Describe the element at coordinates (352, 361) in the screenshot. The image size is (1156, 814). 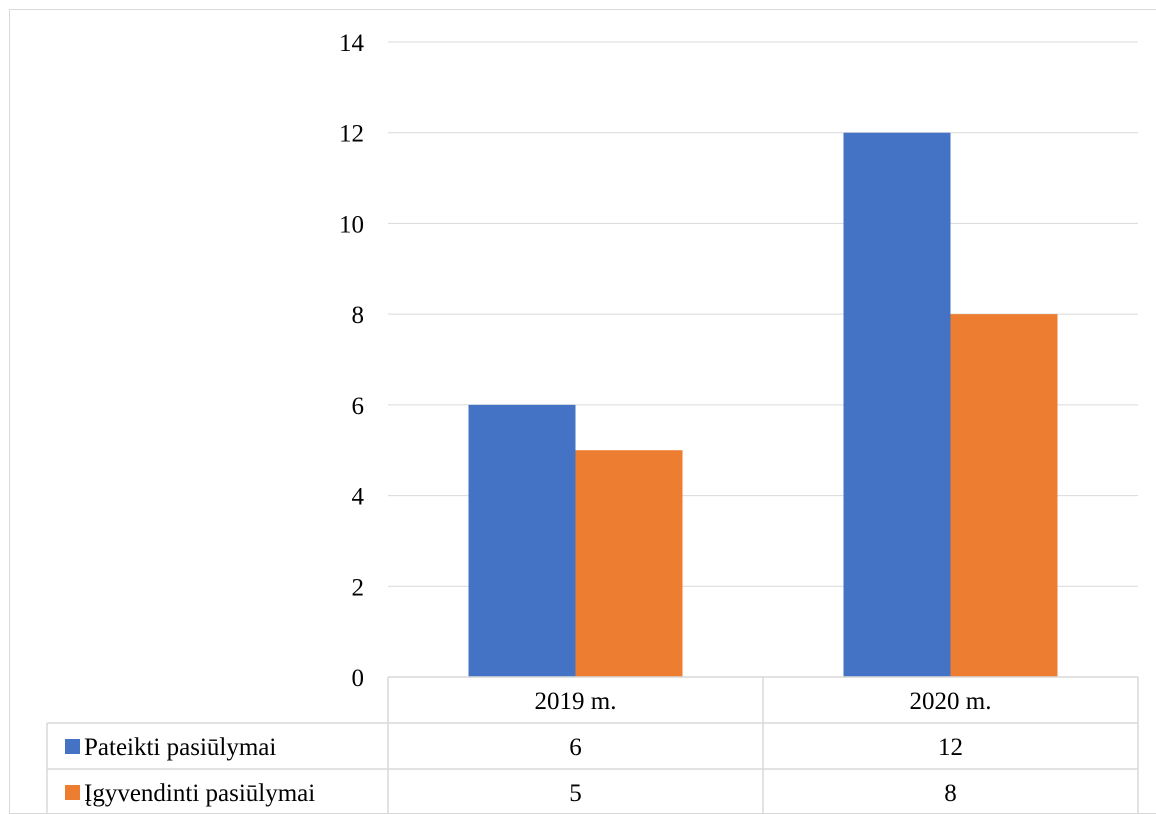
I see `y-axis-ticks: 0 2 4 6 8 10 12 14` at that location.